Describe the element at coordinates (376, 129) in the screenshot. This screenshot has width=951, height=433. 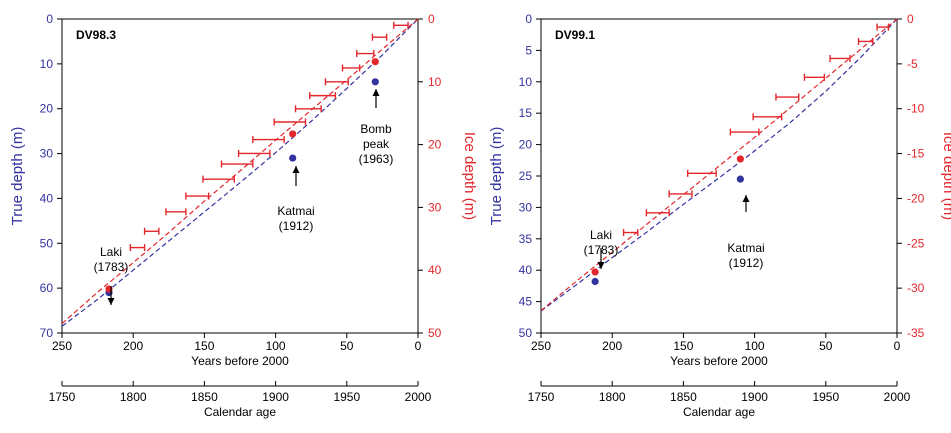
I see `annotation-bomb-line: Bomb` at that location.